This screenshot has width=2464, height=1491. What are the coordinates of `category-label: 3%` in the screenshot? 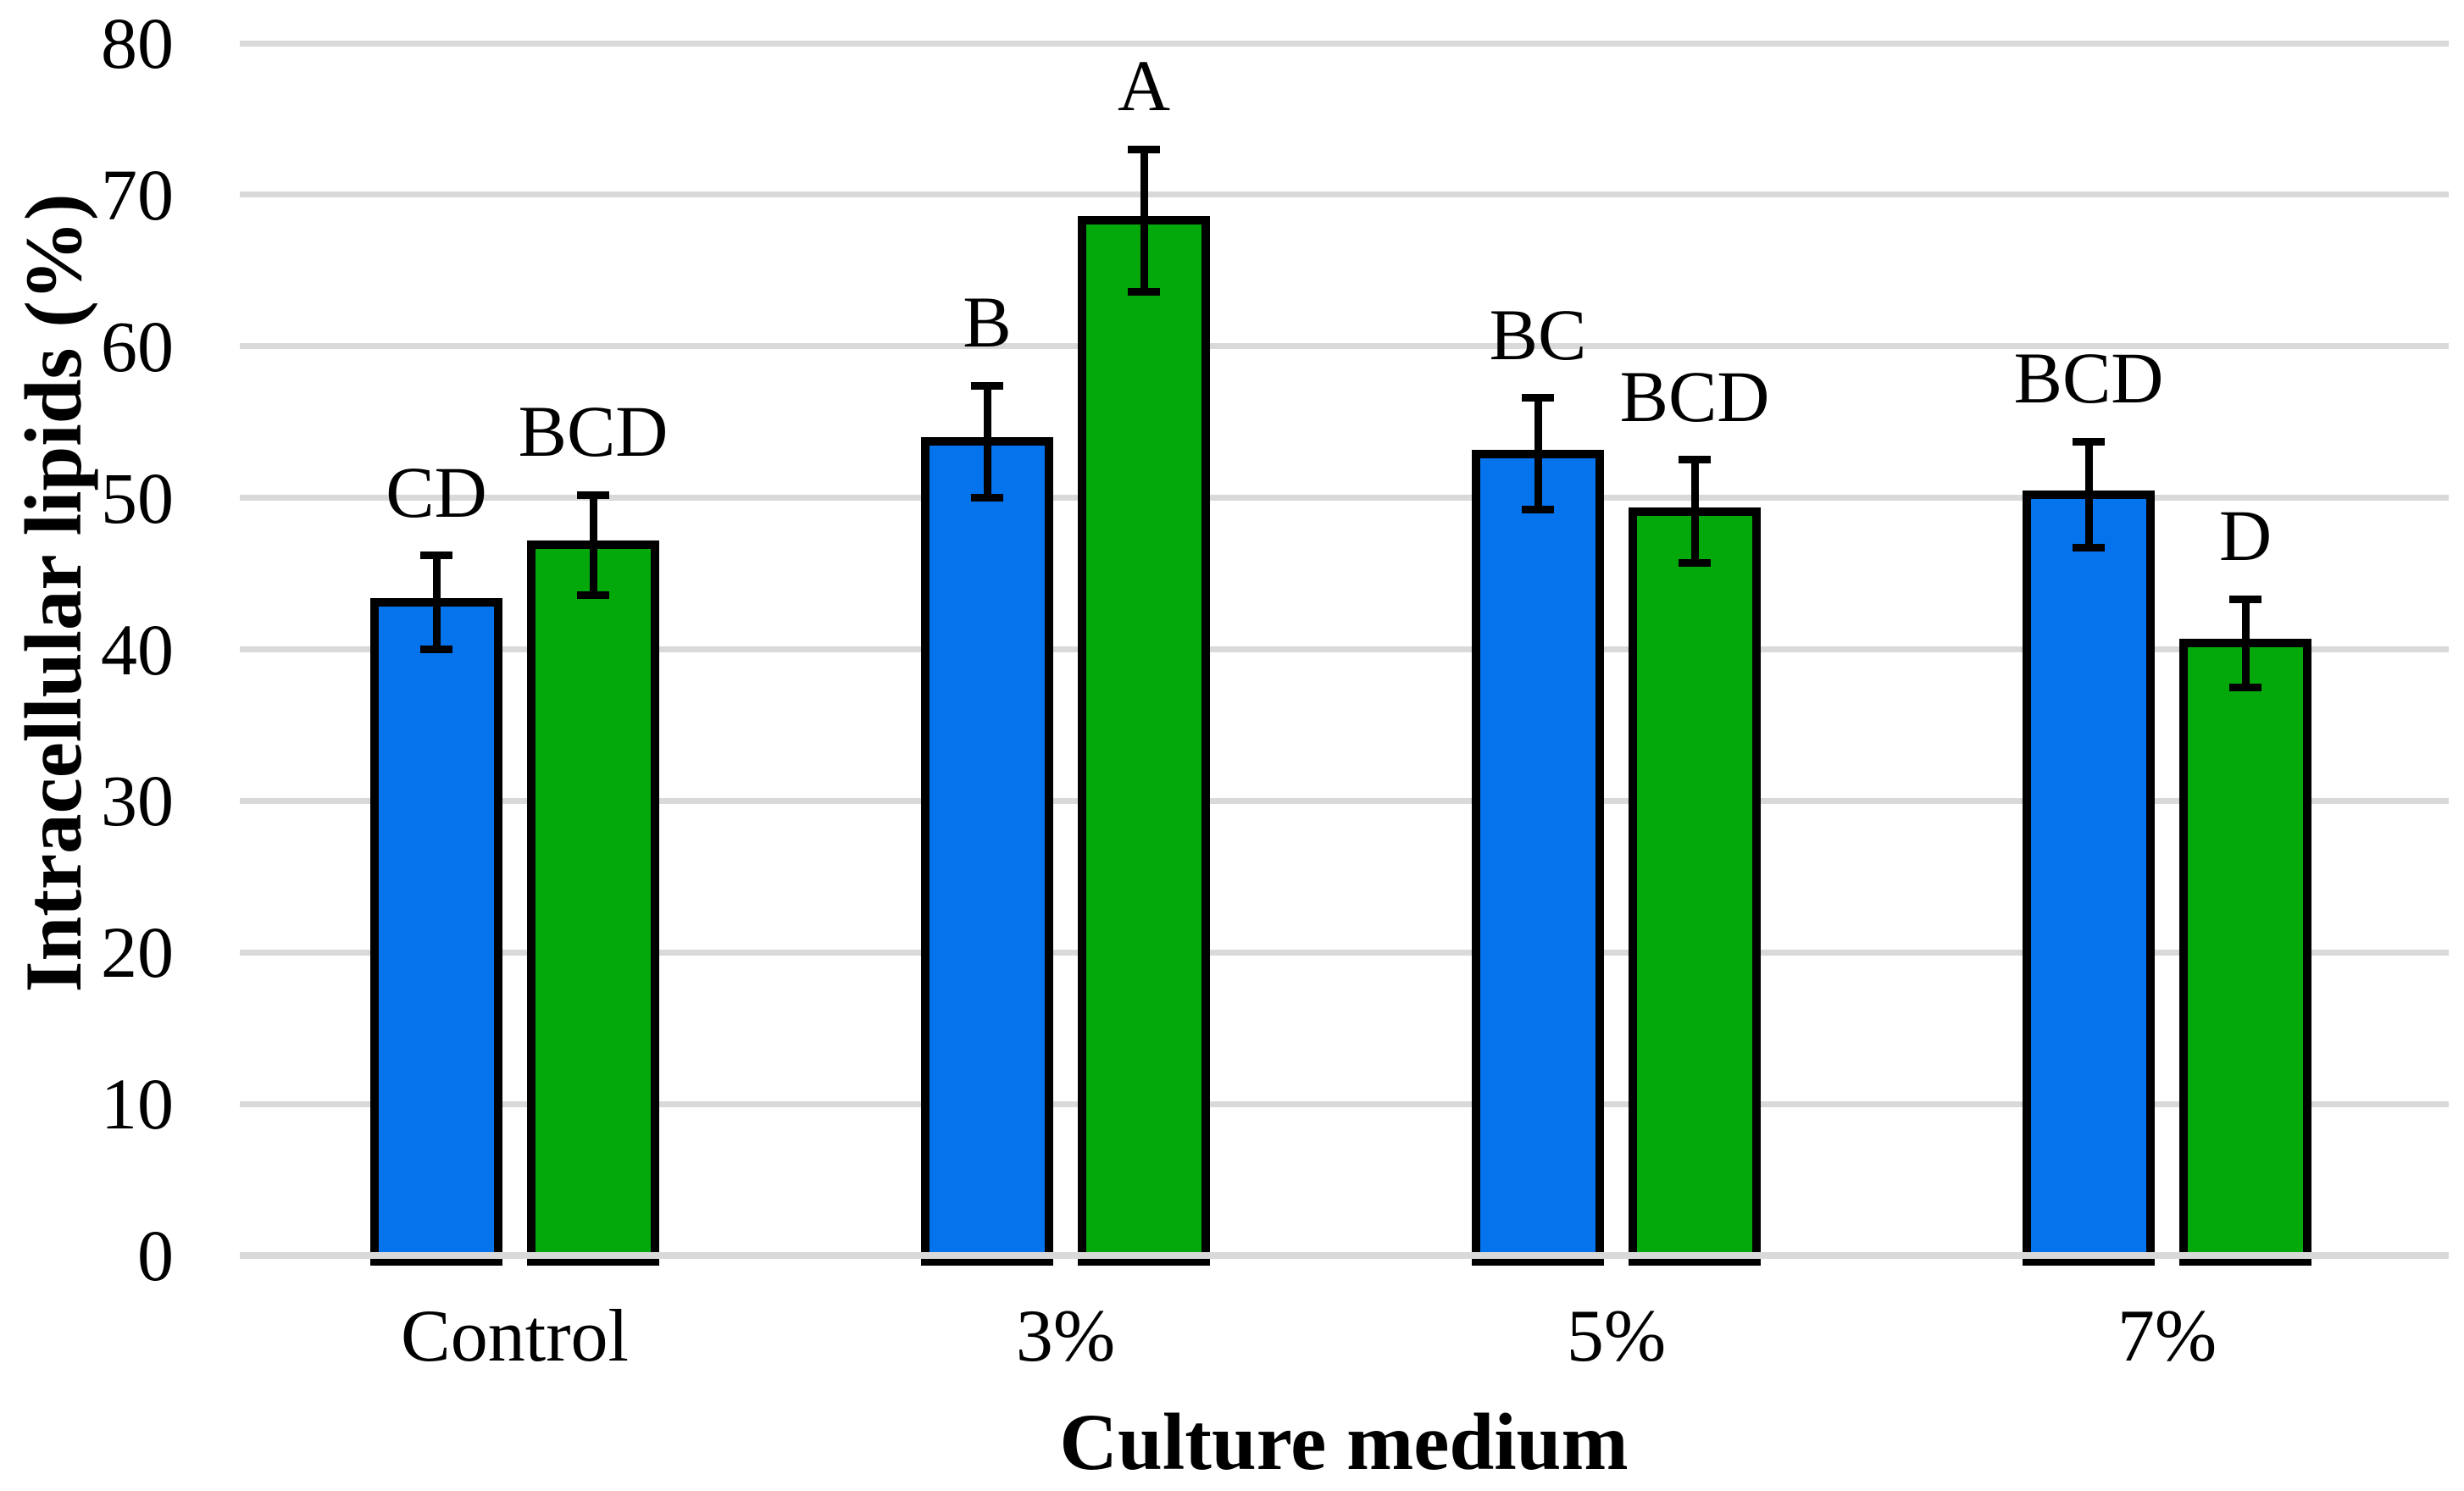 It's located at (1065, 1336).